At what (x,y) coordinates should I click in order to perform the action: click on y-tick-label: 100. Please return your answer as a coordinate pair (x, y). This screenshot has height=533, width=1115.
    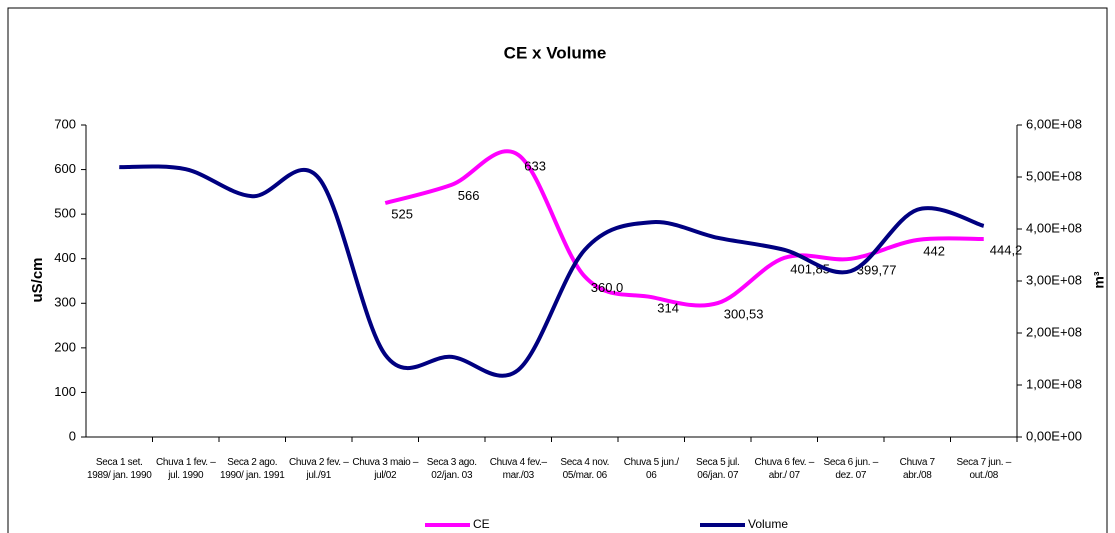
    Looking at the image, I should click on (65, 391).